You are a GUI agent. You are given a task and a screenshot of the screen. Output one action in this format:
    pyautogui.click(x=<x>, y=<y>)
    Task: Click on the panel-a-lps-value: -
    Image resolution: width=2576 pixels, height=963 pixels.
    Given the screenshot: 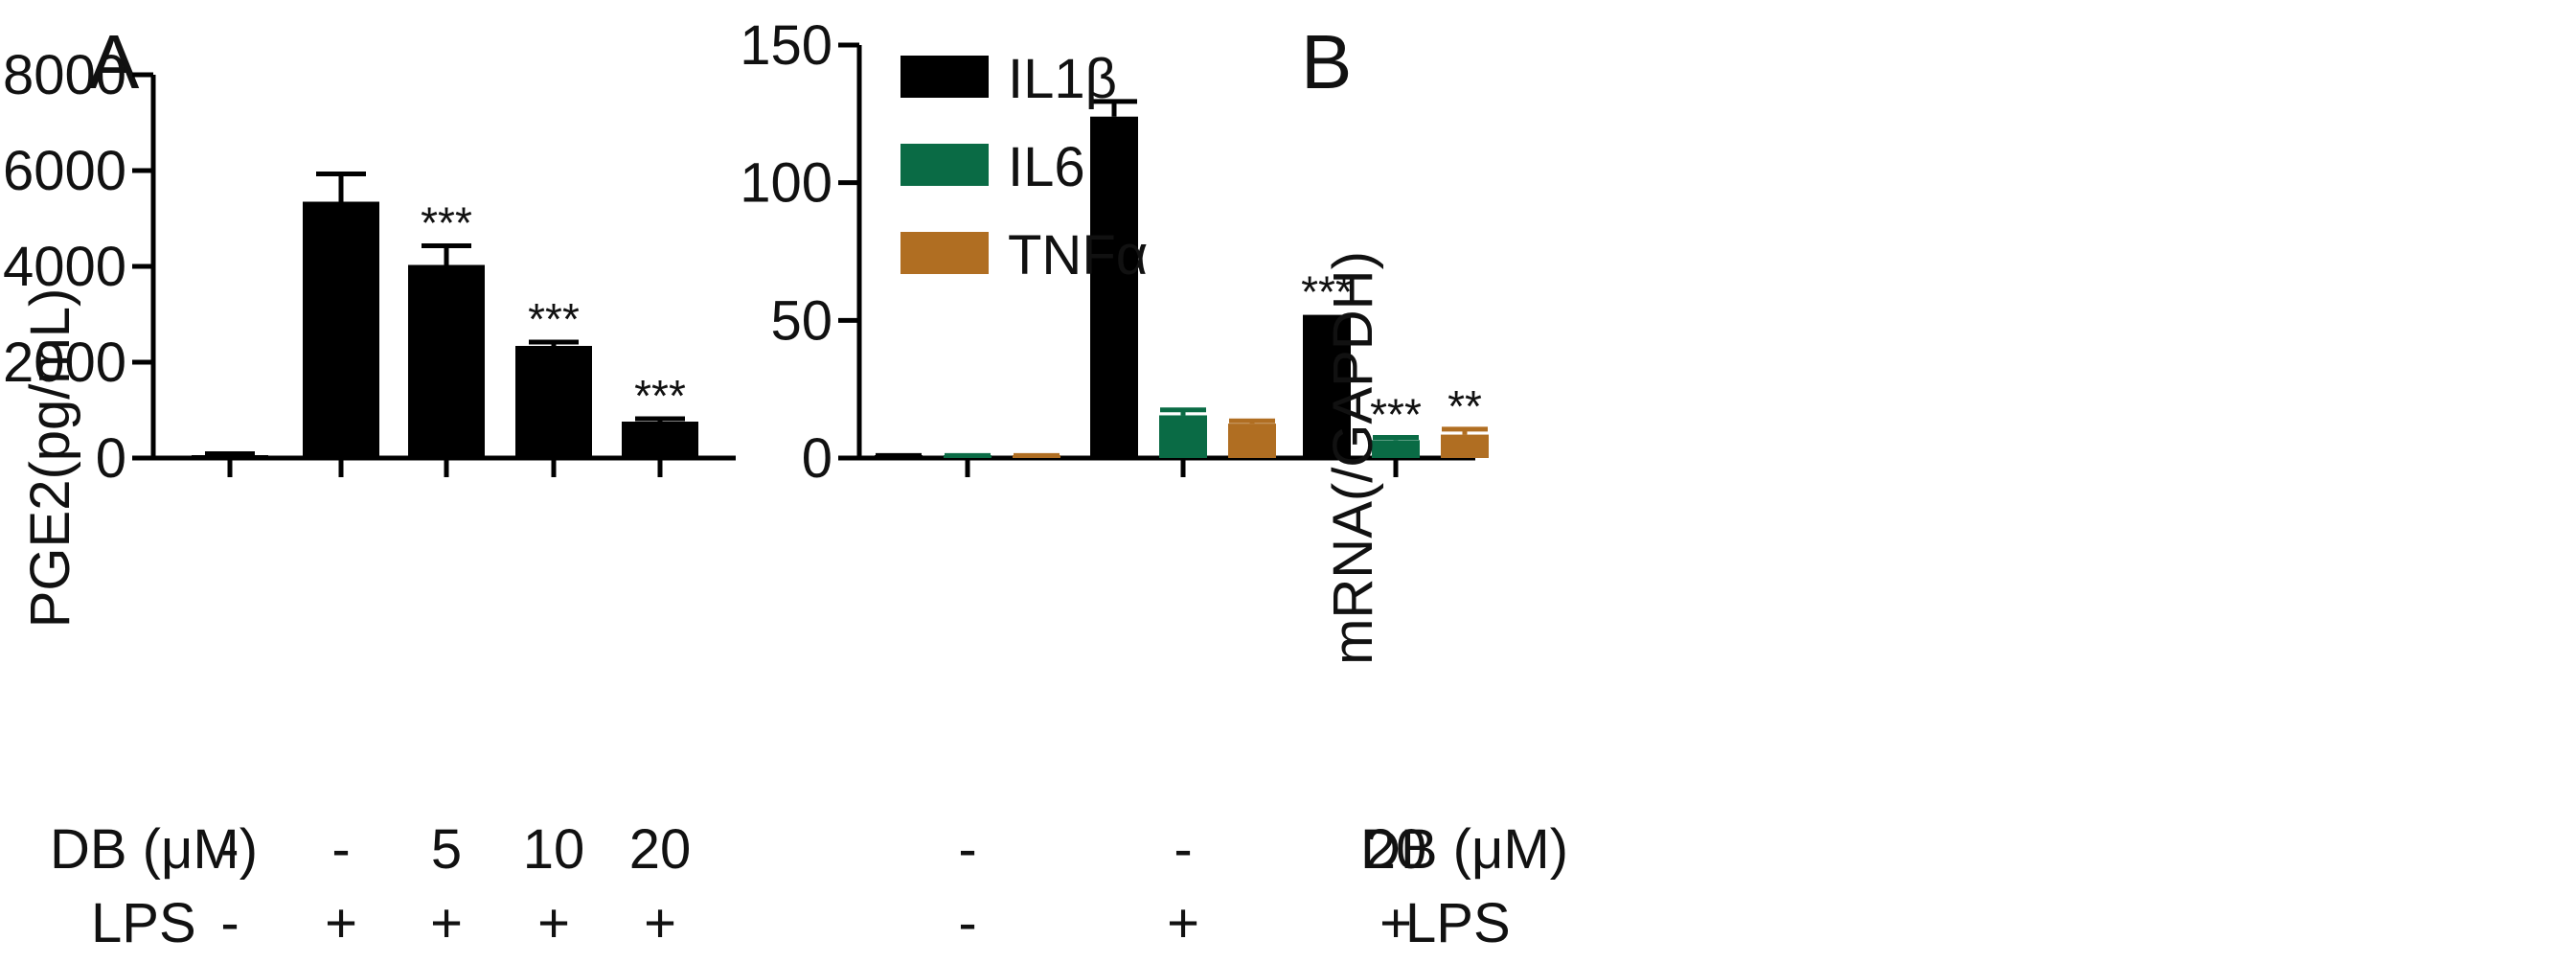 What is the action you would take?
    pyautogui.click(x=229, y=923)
    